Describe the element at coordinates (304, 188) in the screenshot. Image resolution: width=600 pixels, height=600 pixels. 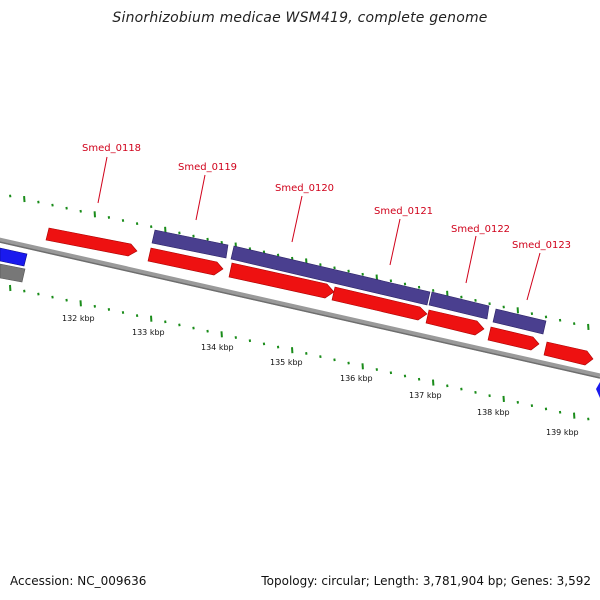
I see `gene-label-smed-0120: Smed_0120` at that location.